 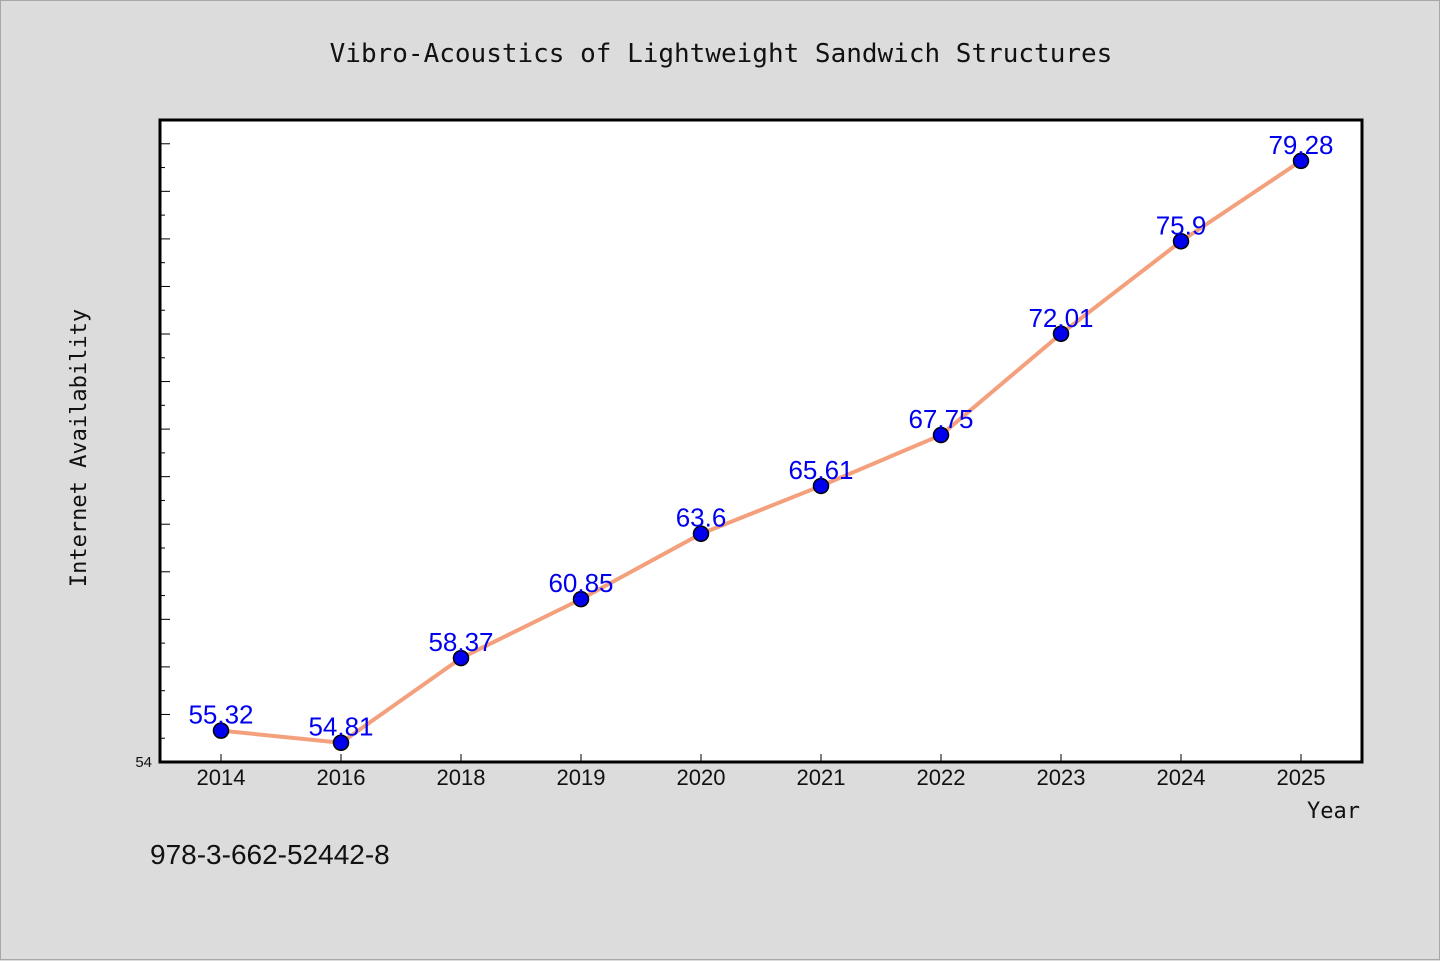 I want to click on x-tick-label: 2020, so click(x=701, y=777).